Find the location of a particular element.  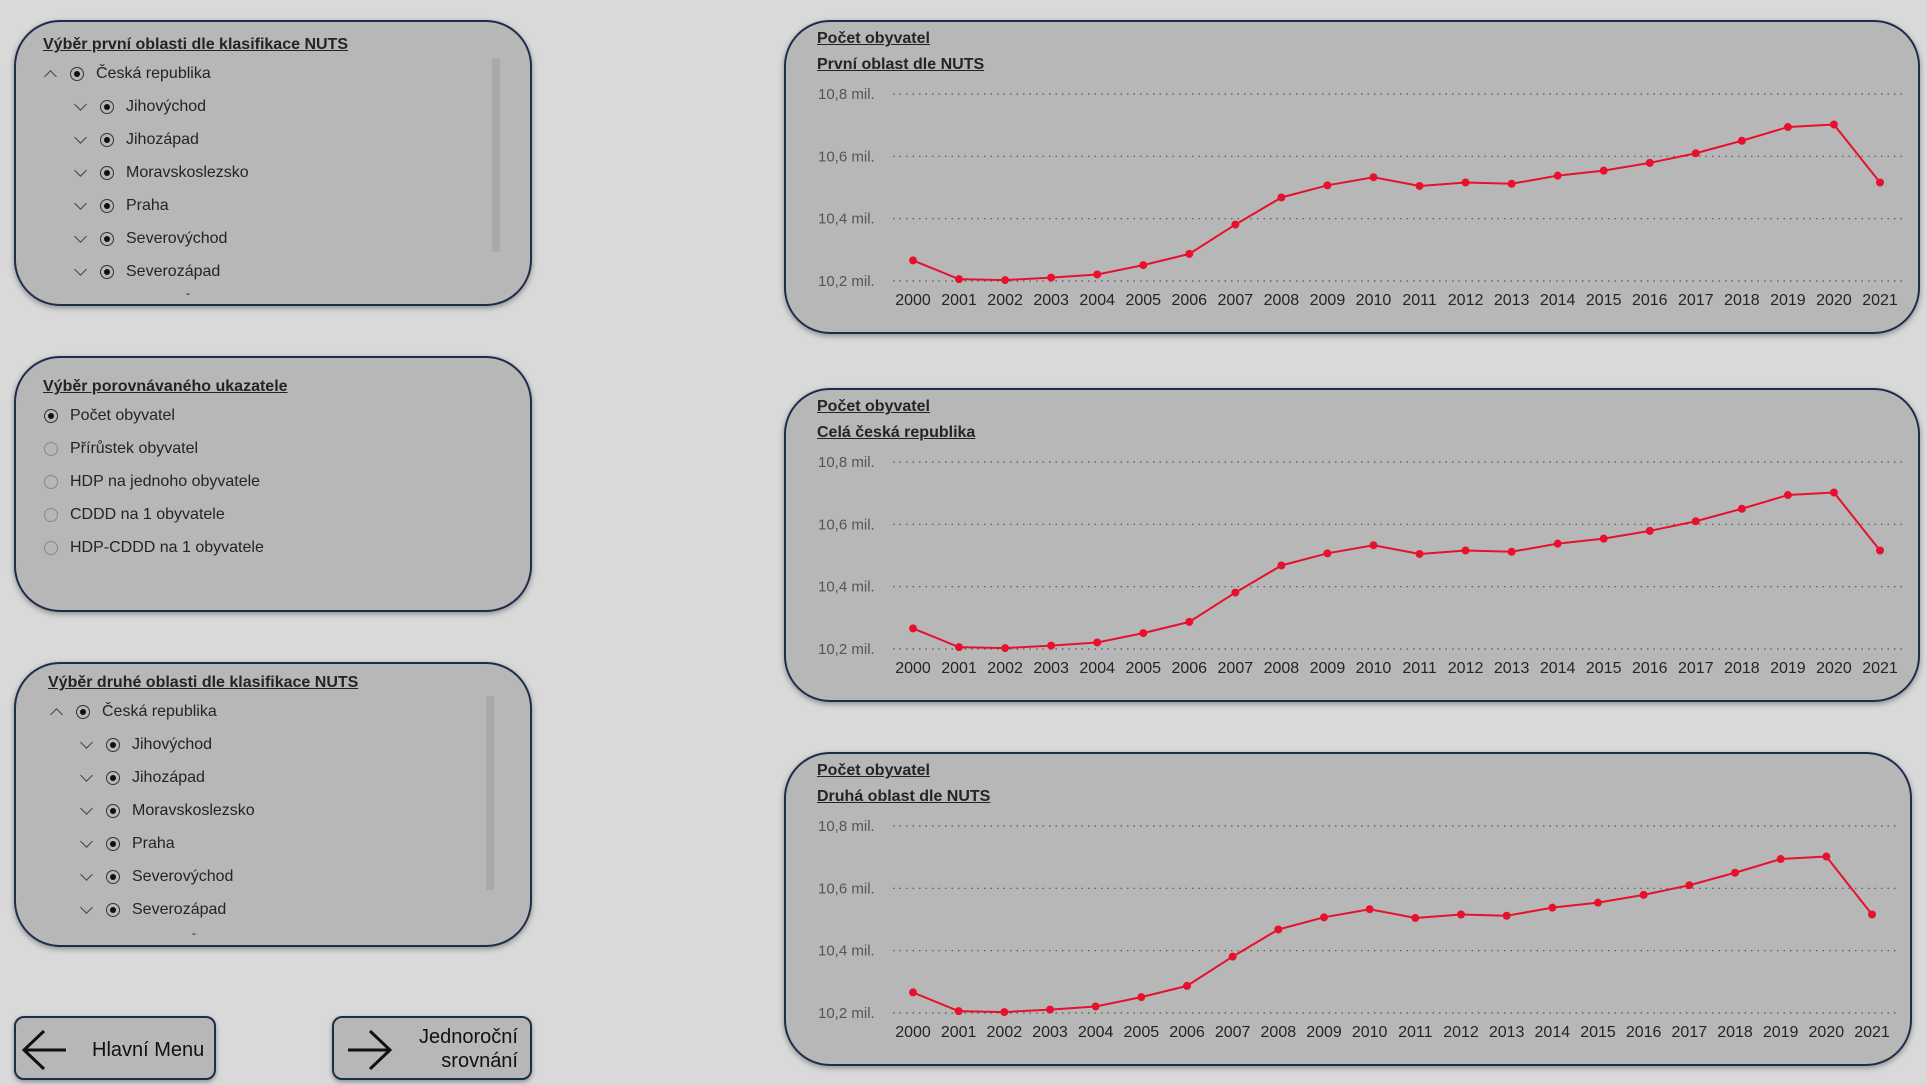

tree-item-second: Severovýchod is located at coordinates (154, 877).